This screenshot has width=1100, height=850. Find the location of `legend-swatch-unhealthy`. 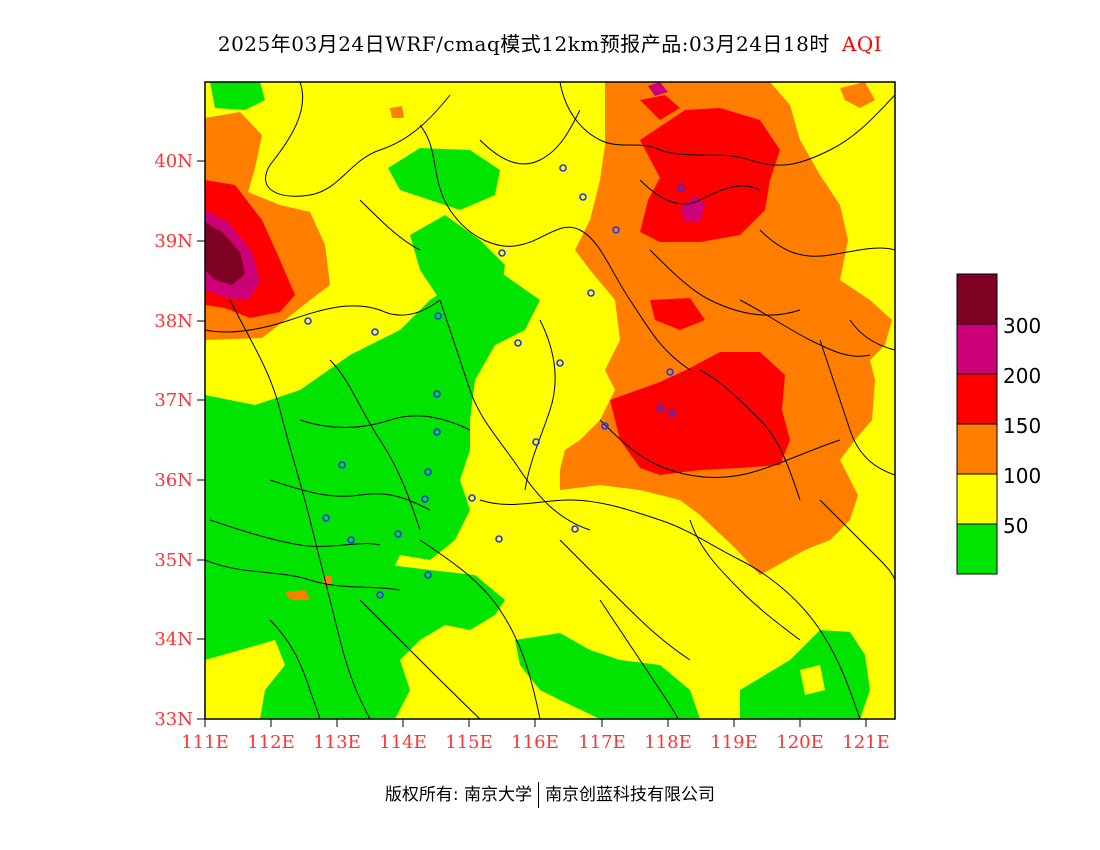

legend-swatch-unhealthy is located at coordinates (977, 399).